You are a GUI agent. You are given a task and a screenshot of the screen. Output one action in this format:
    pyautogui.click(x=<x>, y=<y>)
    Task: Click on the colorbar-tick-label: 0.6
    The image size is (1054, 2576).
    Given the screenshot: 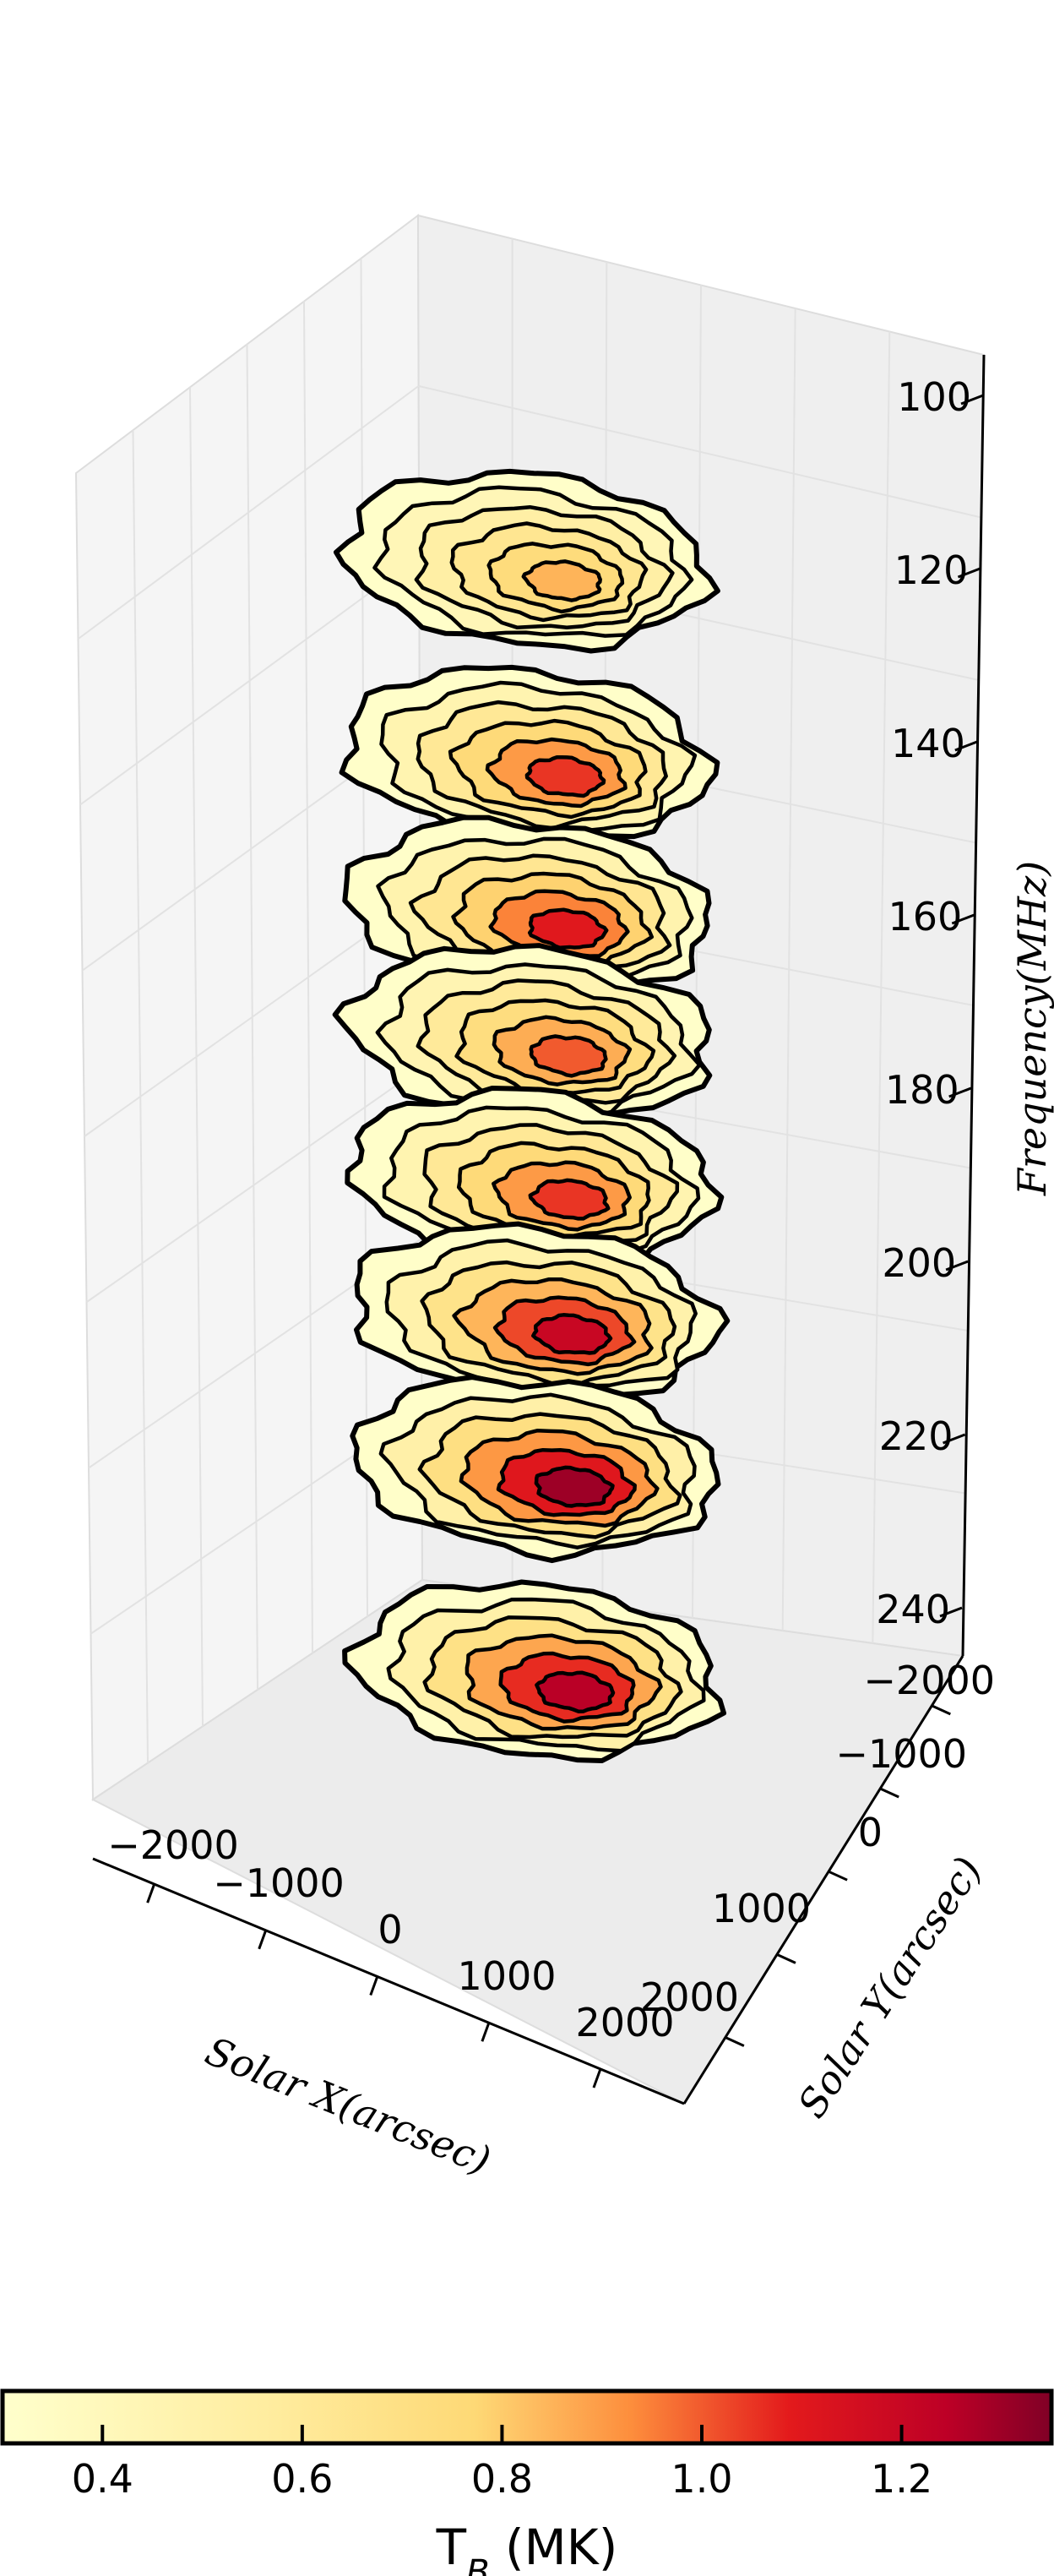 What is the action you would take?
    pyautogui.click(x=302, y=2479)
    